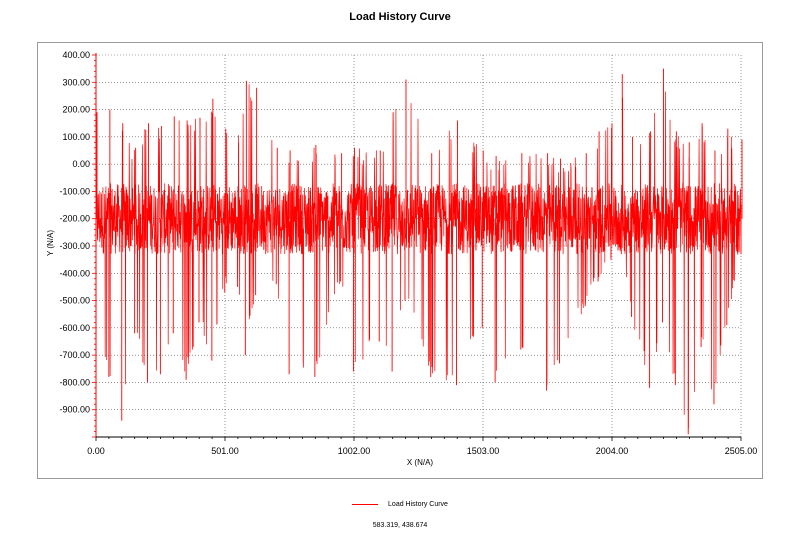 The height and width of the screenshot is (541, 800). What do you see at coordinates (74, 246) in the screenshot?
I see `y-tick-label: -300.00` at bounding box center [74, 246].